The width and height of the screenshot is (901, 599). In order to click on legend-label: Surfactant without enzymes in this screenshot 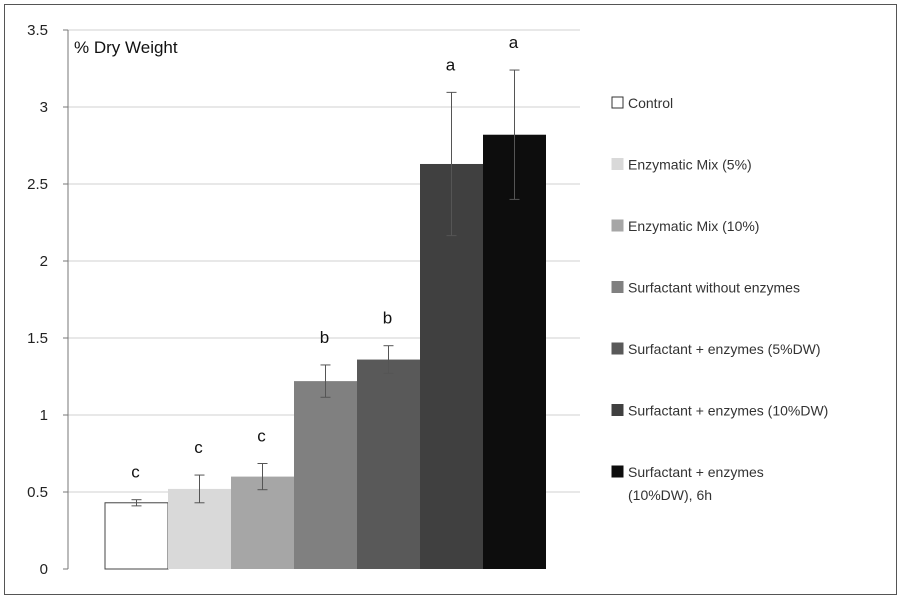, I will do `click(714, 288)`.